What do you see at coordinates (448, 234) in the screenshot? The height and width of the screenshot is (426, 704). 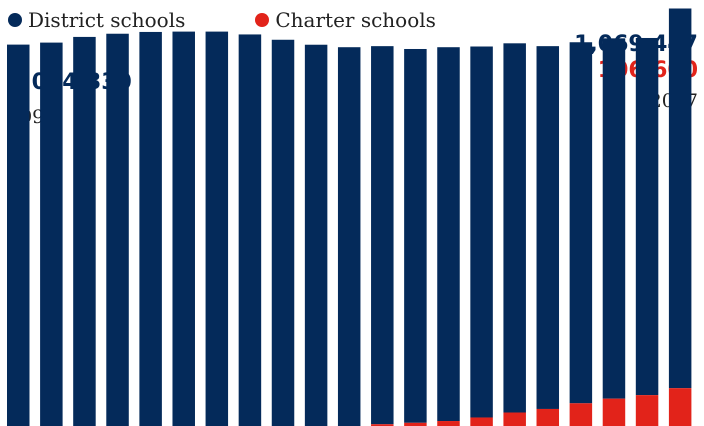 I see `bar-district-2010` at bounding box center [448, 234].